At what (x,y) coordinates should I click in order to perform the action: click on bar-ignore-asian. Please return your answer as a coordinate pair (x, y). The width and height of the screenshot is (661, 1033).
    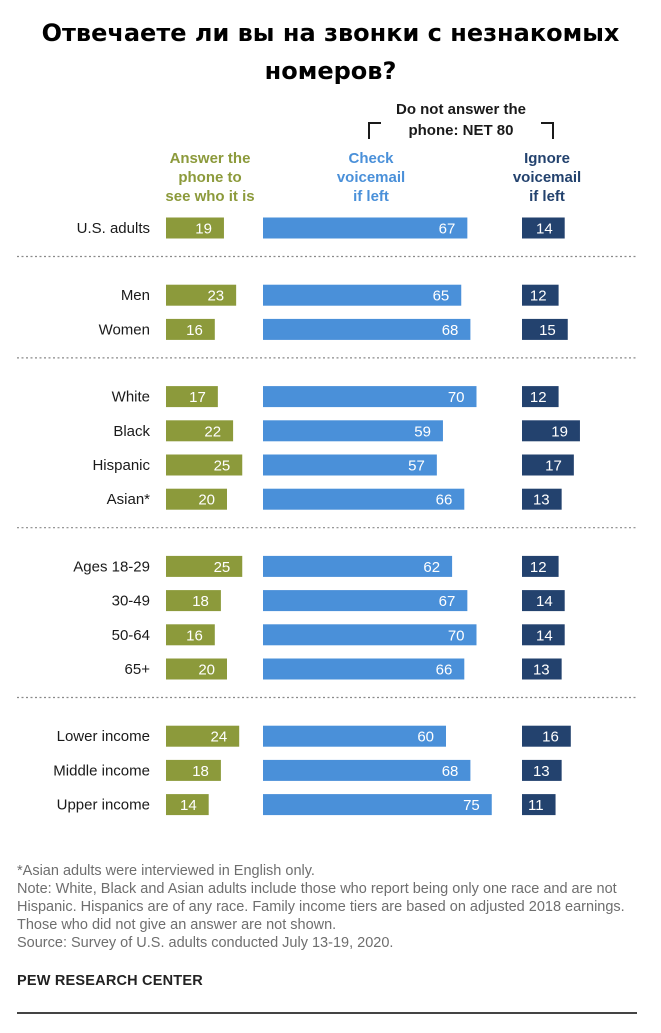
    Looking at the image, I should click on (542, 499).